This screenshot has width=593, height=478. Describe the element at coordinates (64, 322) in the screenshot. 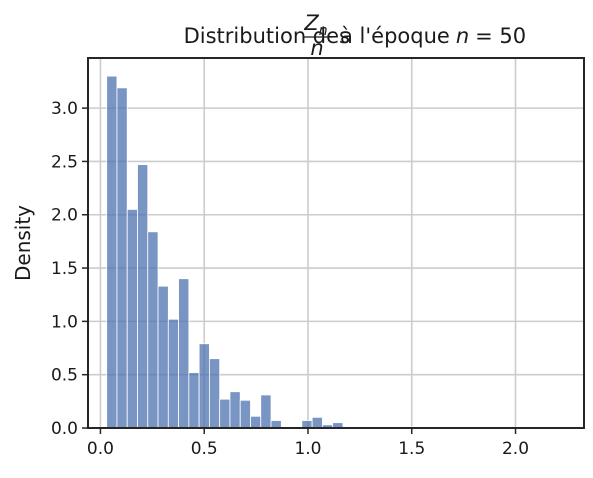

I see `y-tick-label: 1.0` at that location.